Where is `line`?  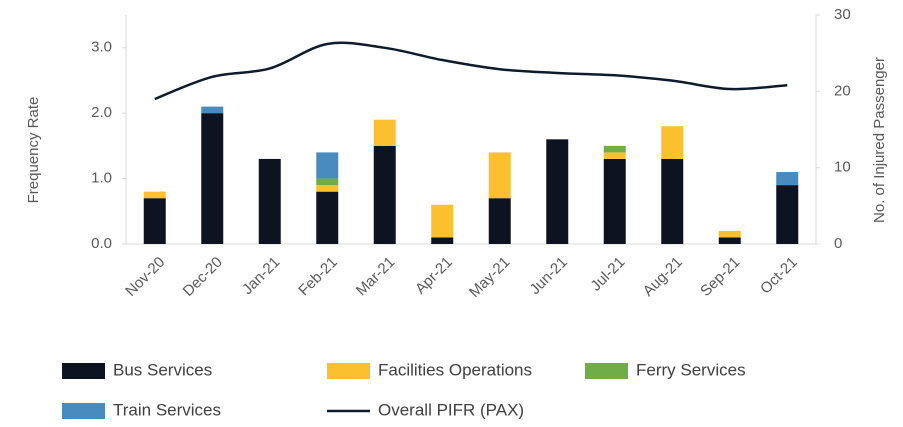
line is located at coordinates (471, 71).